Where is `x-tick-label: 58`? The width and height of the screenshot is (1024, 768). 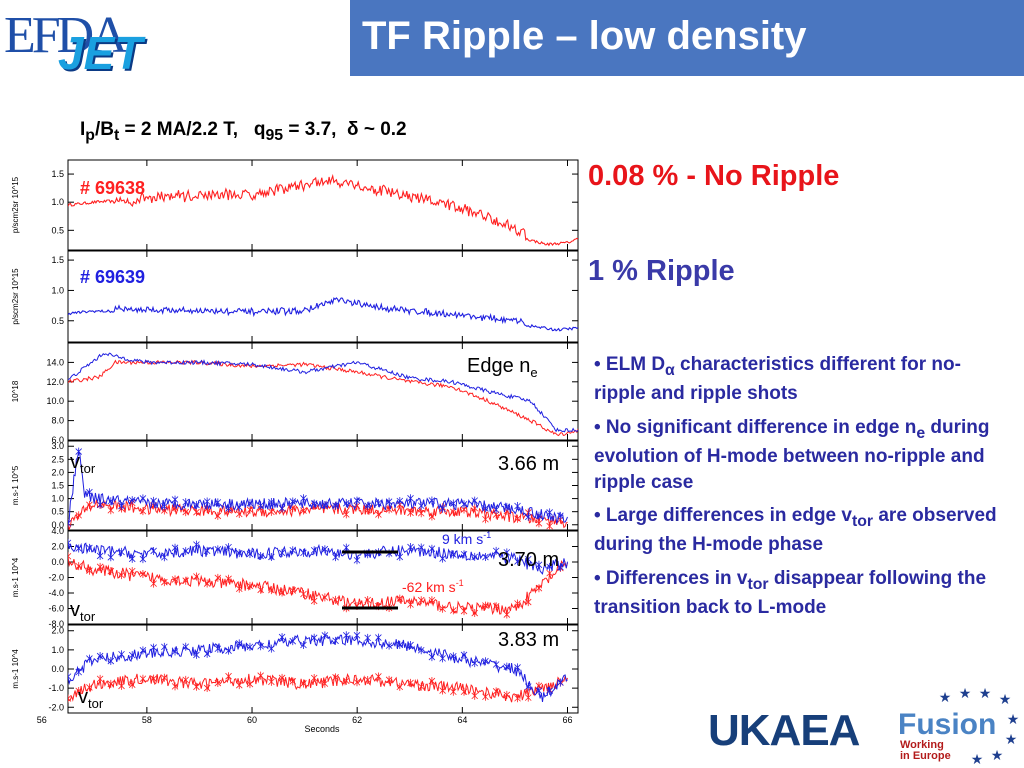 x-tick-label: 58 is located at coordinates (147, 720).